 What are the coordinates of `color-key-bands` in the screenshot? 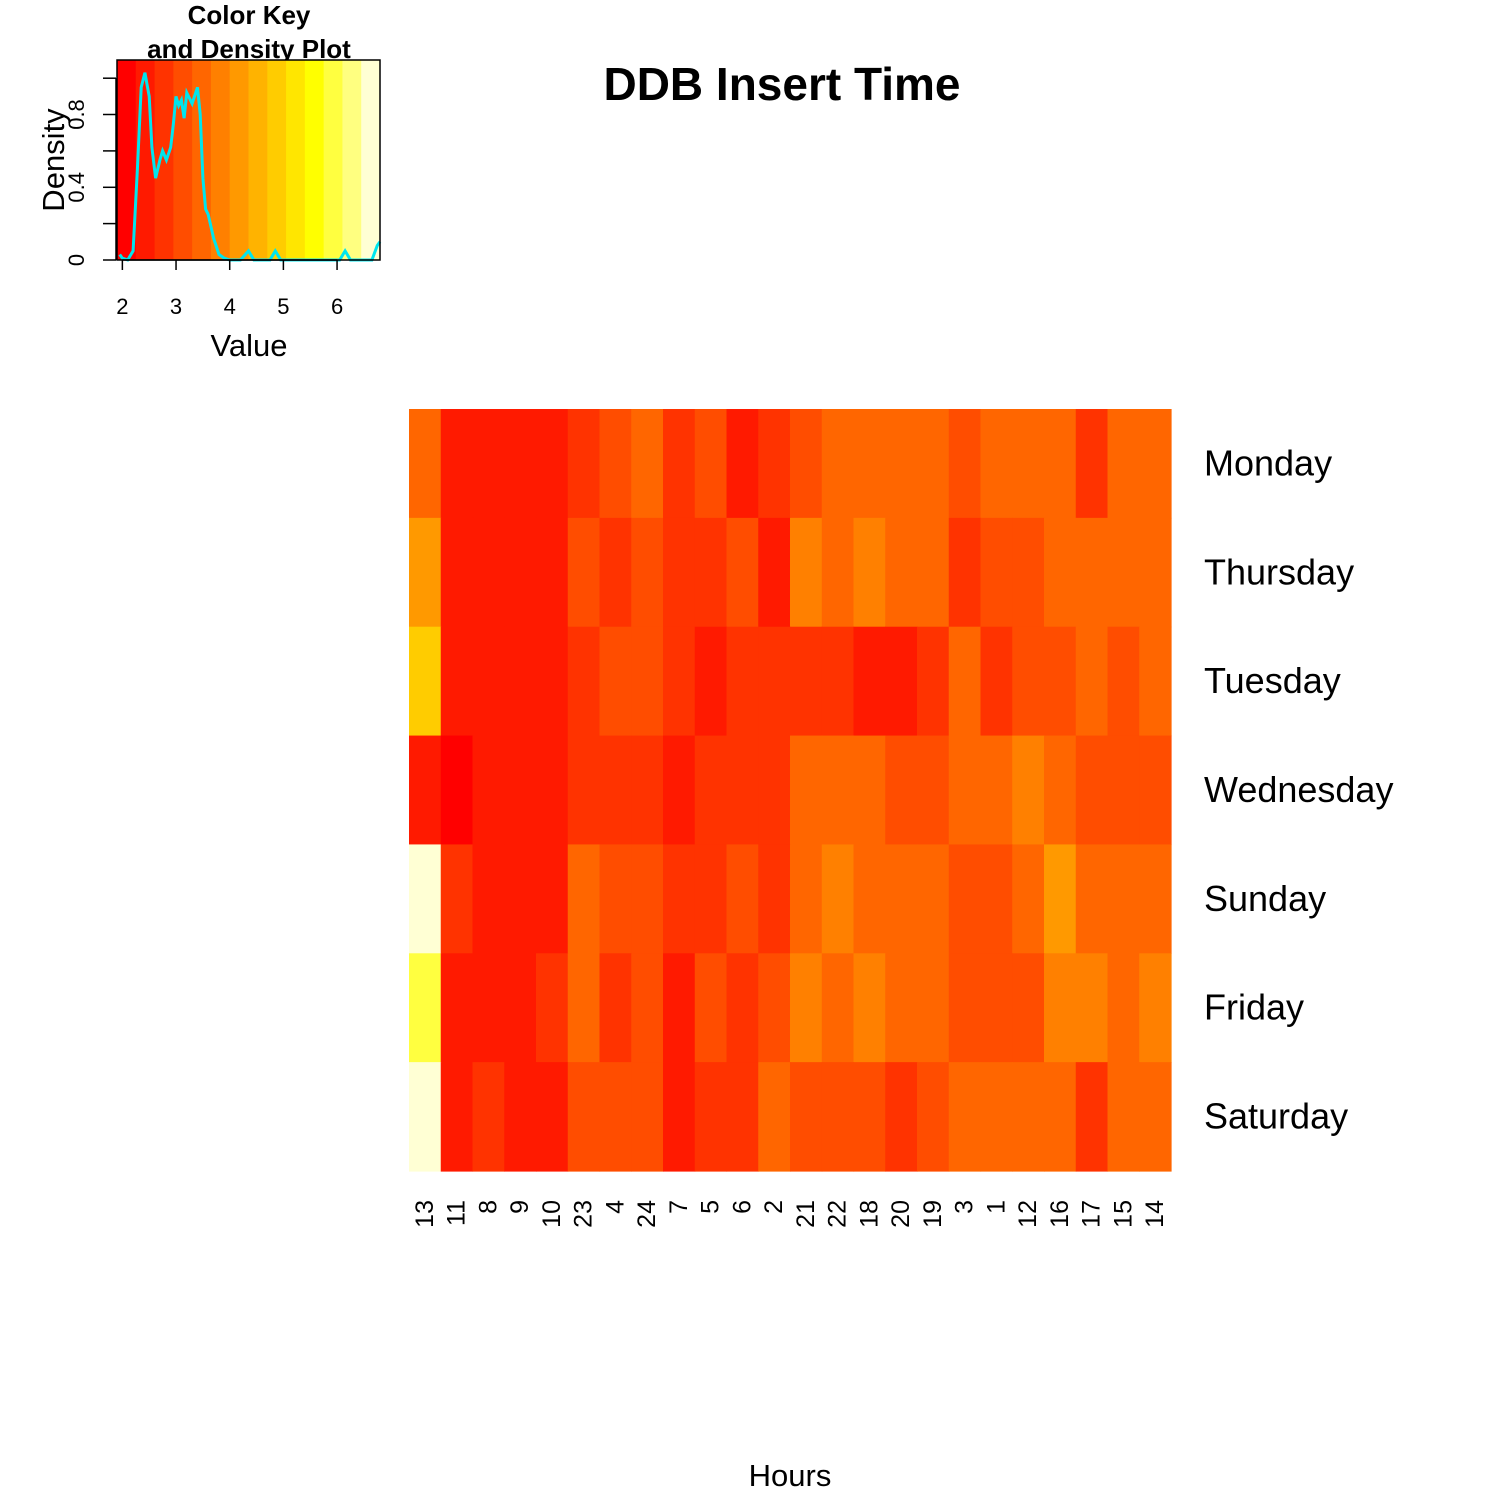 It's located at (249, 160).